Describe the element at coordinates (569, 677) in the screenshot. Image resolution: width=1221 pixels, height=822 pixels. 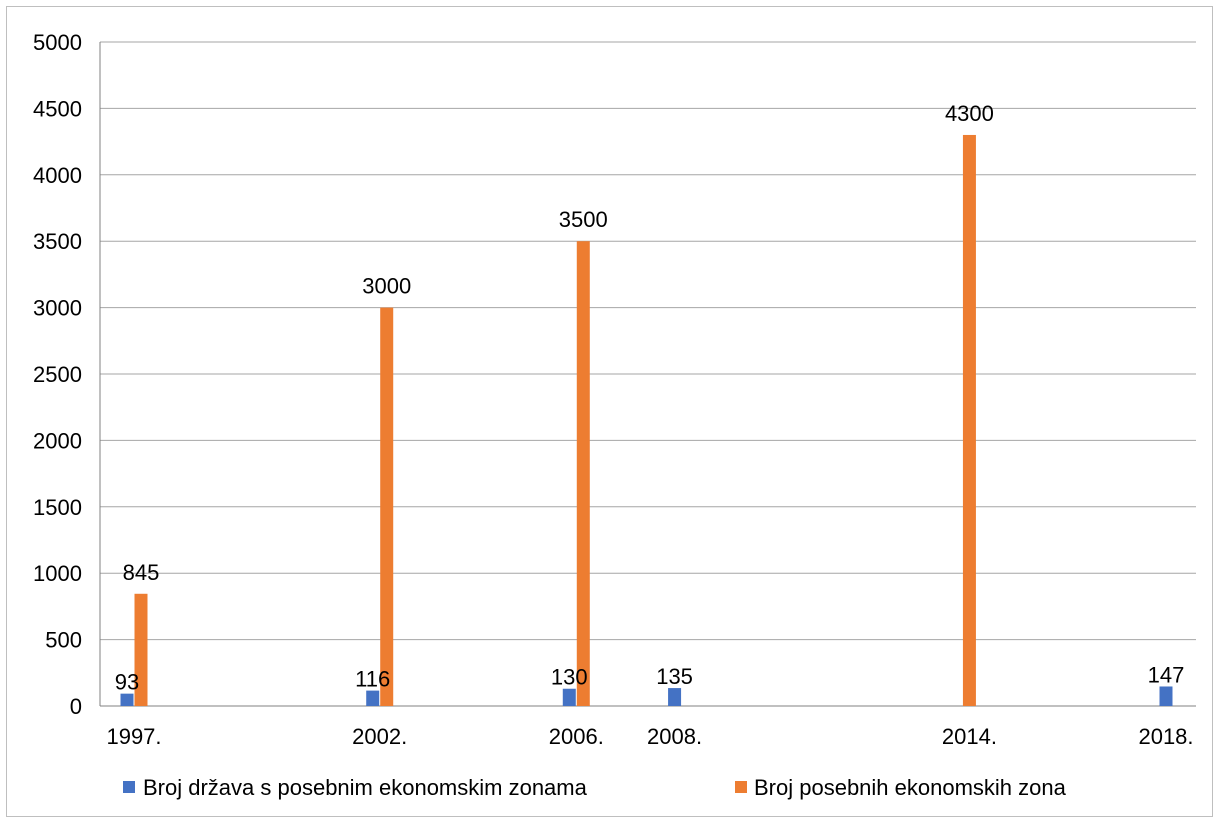
I see `data-label: 130` at that location.